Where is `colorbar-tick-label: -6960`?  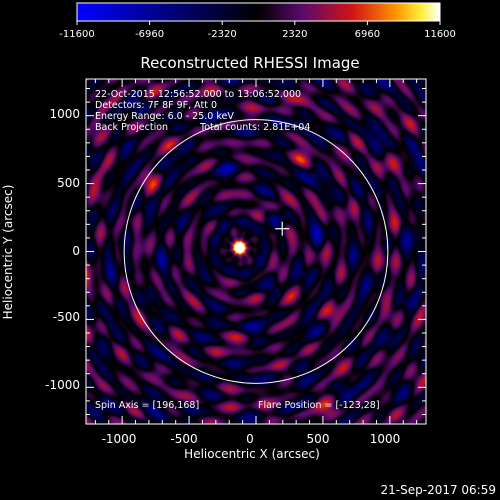 colorbar-tick-label: -6960 is located at coordinates (149, 34).